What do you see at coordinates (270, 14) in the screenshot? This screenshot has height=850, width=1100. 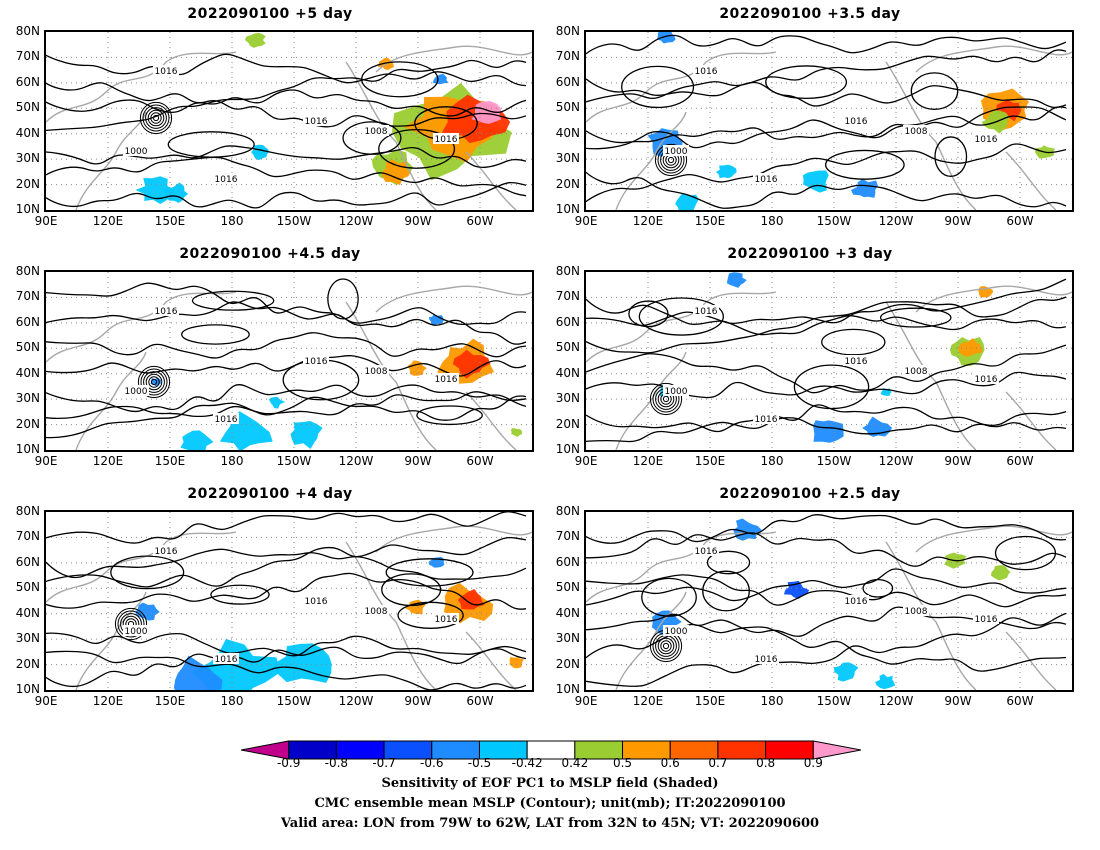 I see `panel-title: 2022090100 +5 day` at bounding box center [270, 14].